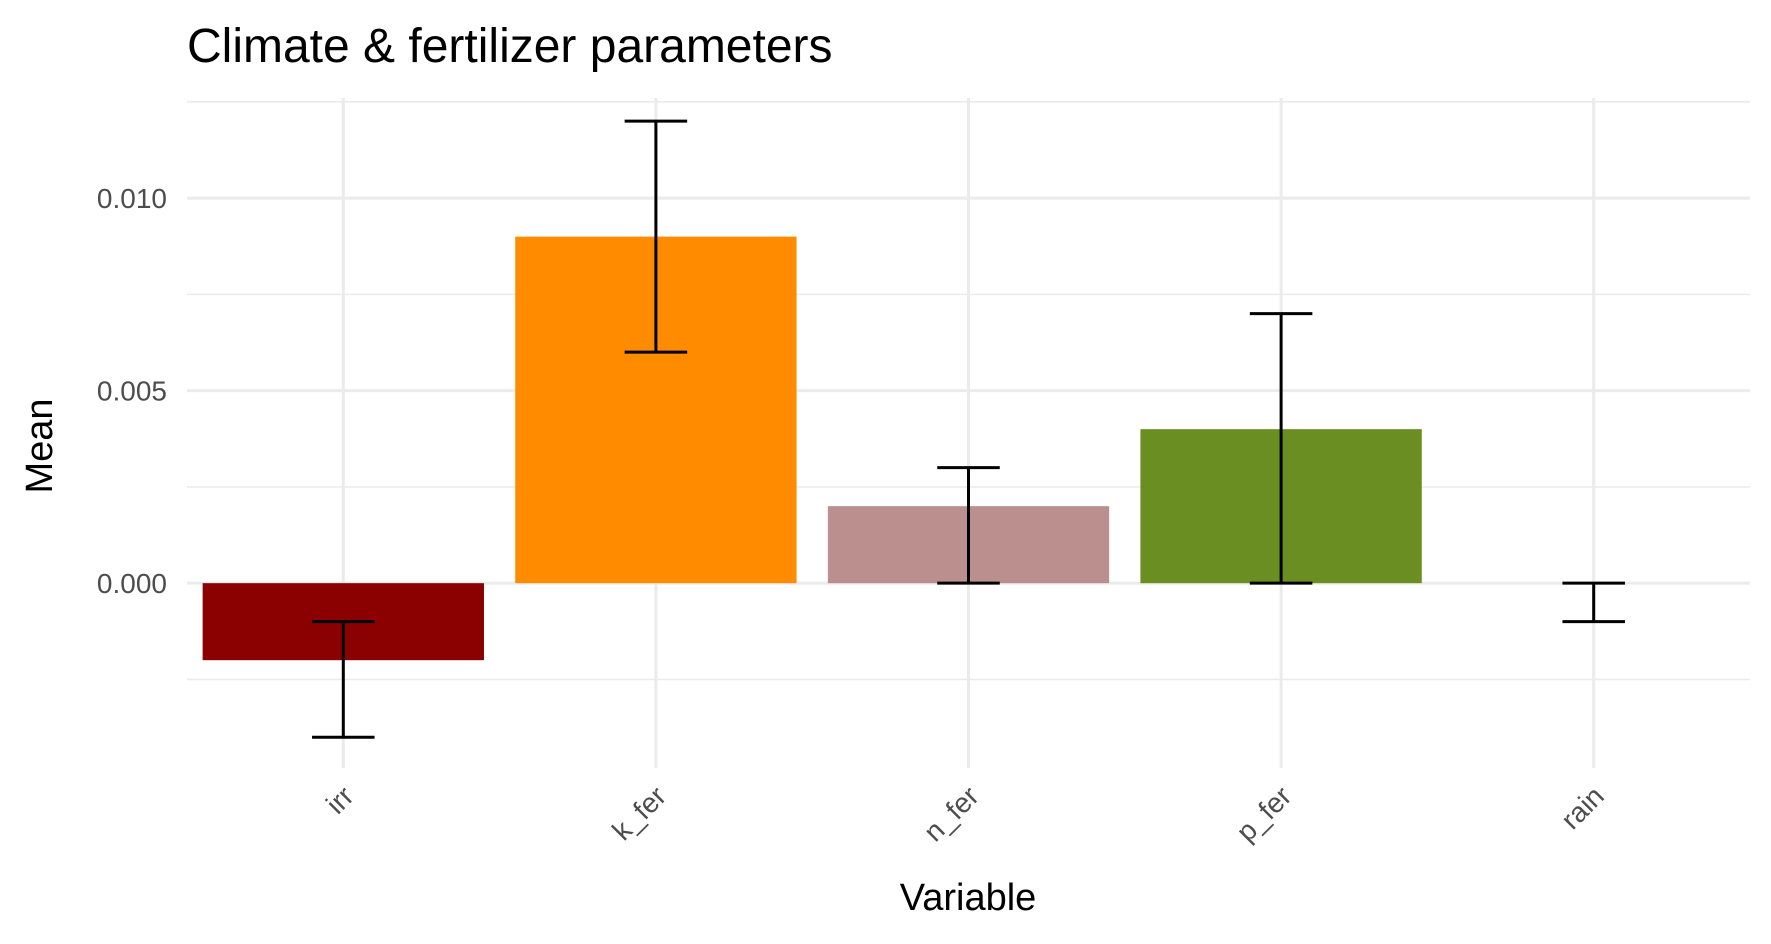 Image resolution: width=1771 pixels, height=944 pixels. I want to click on x-tick-label-k_fer: k_fer, so click(639, 813).